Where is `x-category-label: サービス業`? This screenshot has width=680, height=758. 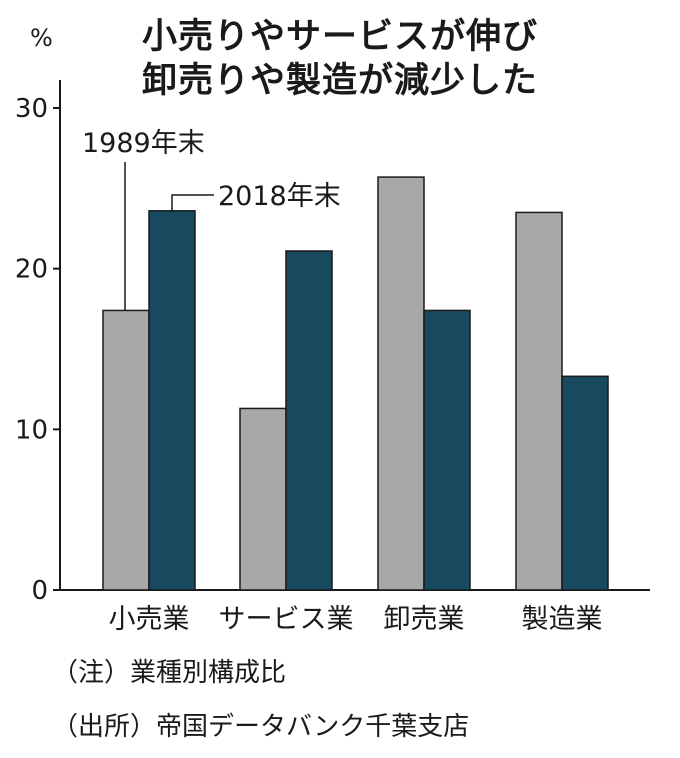
x-category-label: サービス業 is located at coordinates (286, 619).